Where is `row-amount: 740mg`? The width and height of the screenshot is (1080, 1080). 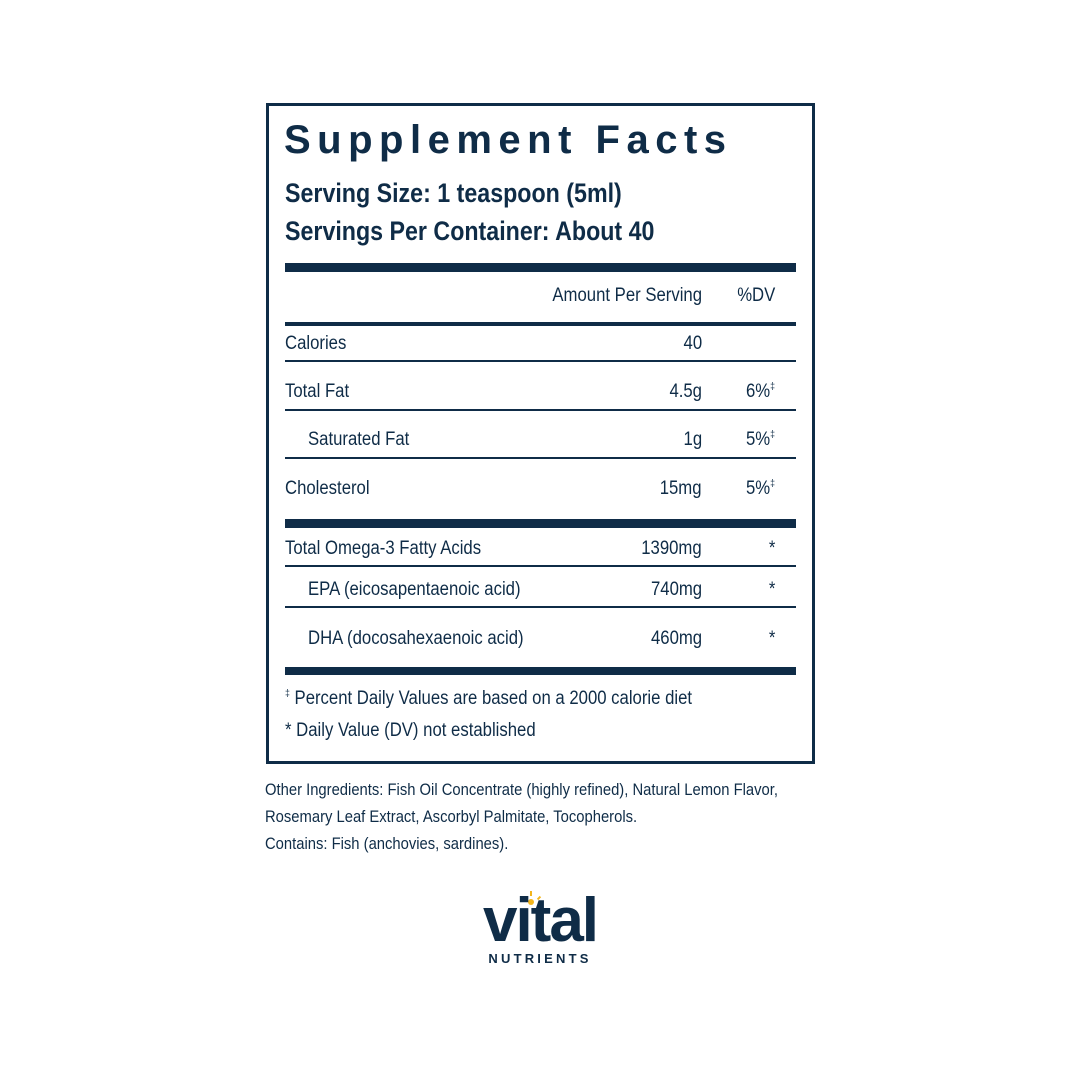 row-amount: 740mg is located at coordinates (676, 589).